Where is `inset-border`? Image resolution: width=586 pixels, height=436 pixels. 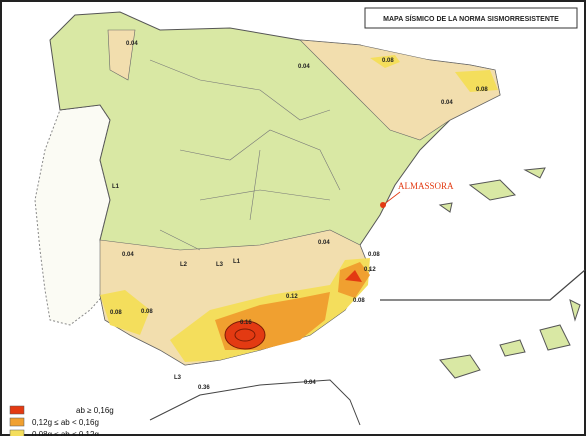
inset-border is located at coordinates (483, 285).